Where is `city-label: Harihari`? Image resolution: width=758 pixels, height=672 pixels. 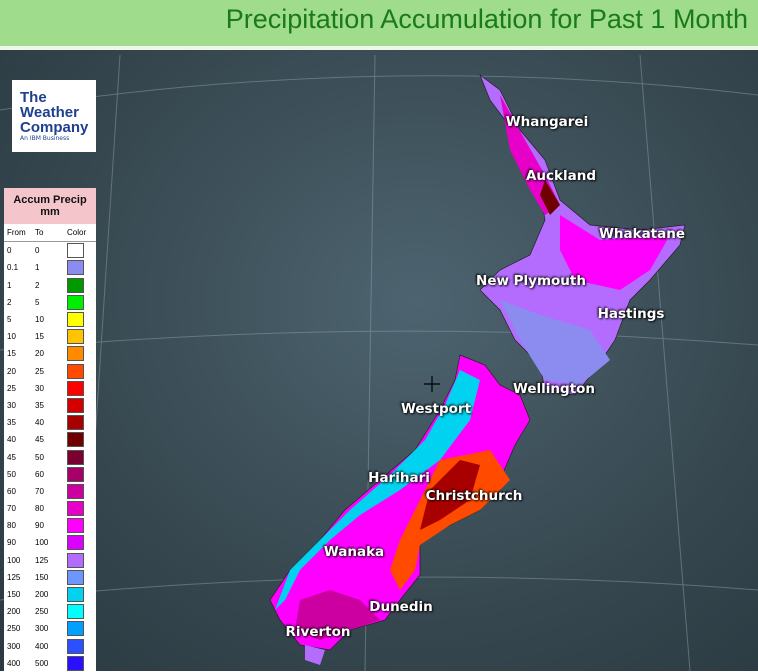 city-label: Harihari is located at coordinates (399, 478).